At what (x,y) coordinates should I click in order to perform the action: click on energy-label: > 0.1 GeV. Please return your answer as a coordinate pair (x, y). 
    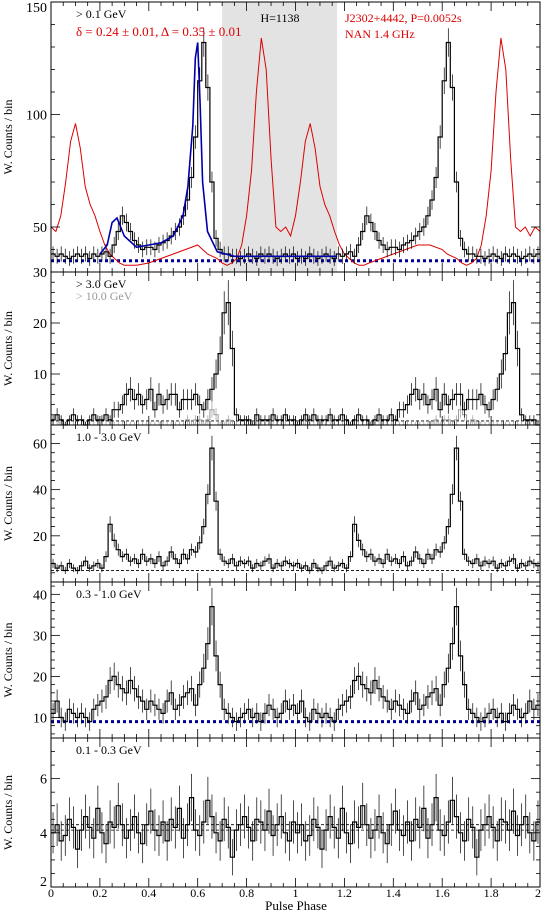
    Looking at the image, I should click on (101, 14).